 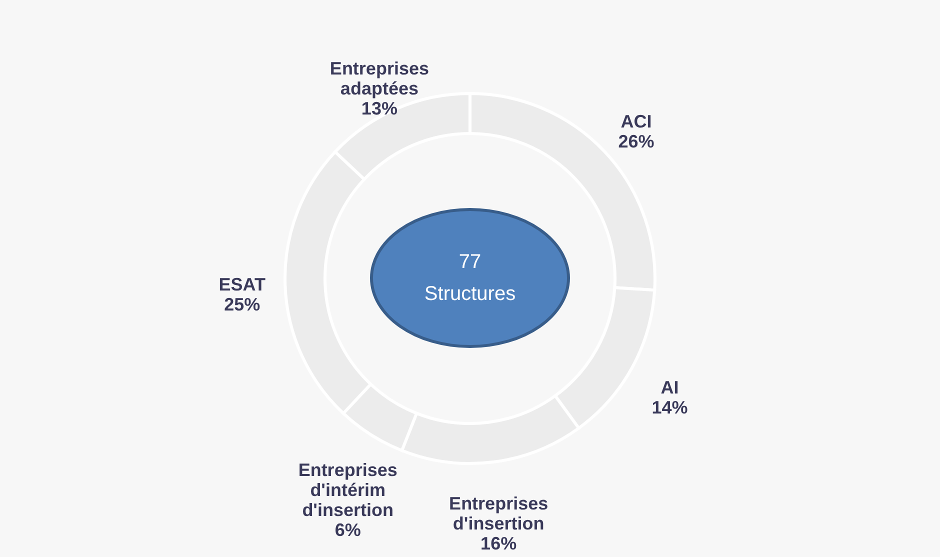 I want to click on slice-label: AI, so click(x=669, y=387).